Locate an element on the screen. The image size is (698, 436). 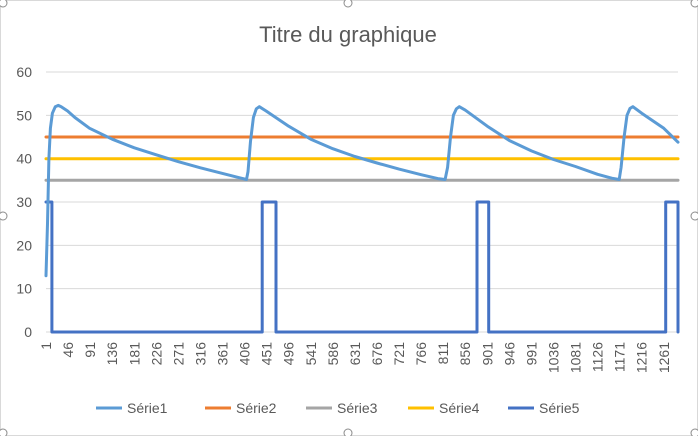
x-tick-label: 1126 is located at coordinates (598, 357).